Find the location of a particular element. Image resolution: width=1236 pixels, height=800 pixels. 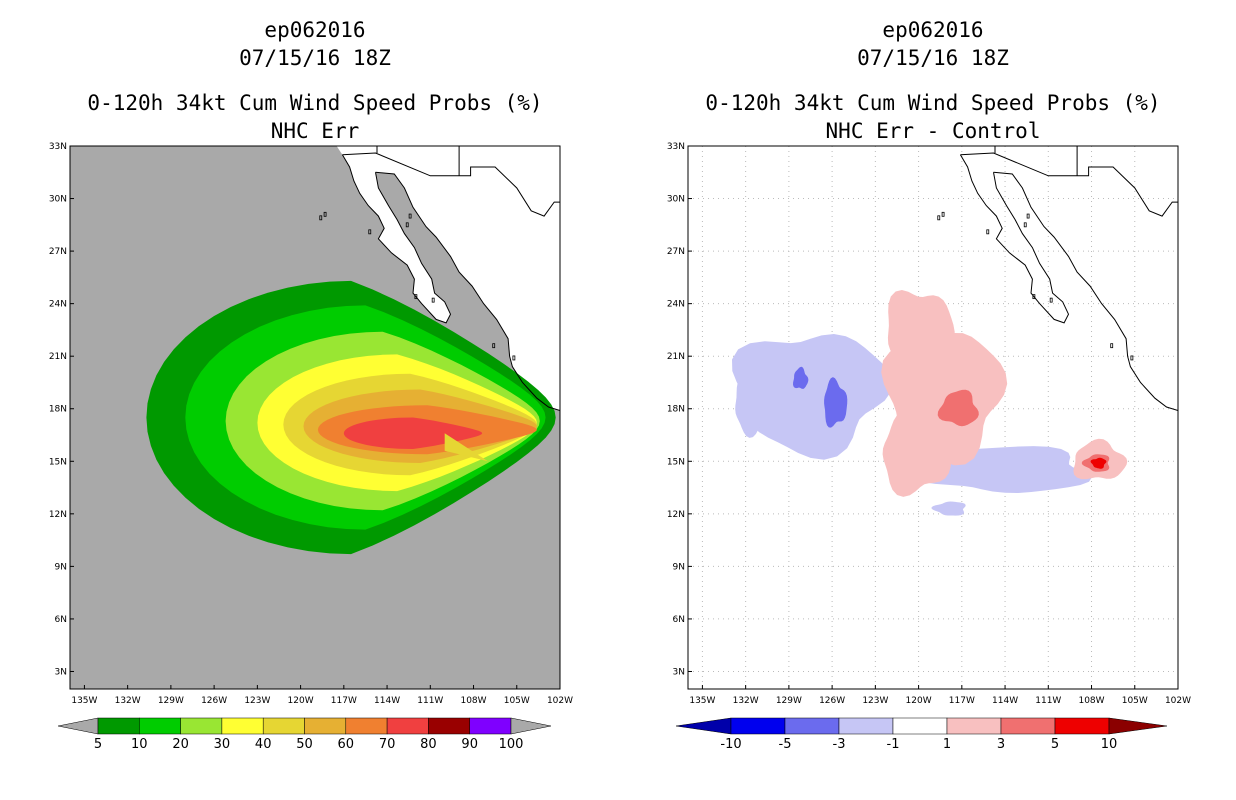

lon-label: 126W is located at coordinates (832, 701).